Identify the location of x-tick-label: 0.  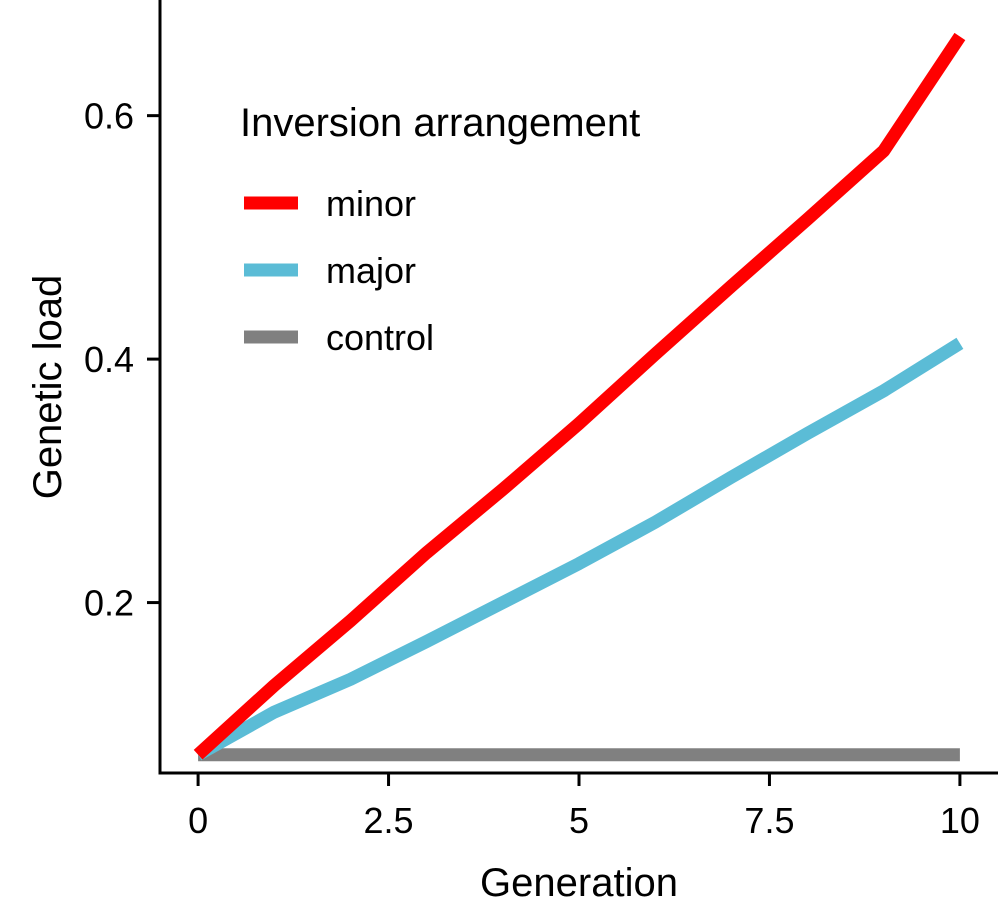
(198, 820).